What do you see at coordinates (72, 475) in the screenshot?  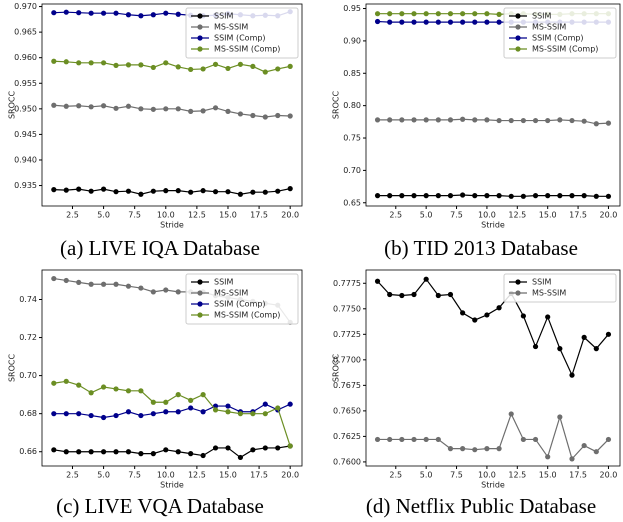 I see `x-tick-label: 2.5` at bounding box center [72, 475].